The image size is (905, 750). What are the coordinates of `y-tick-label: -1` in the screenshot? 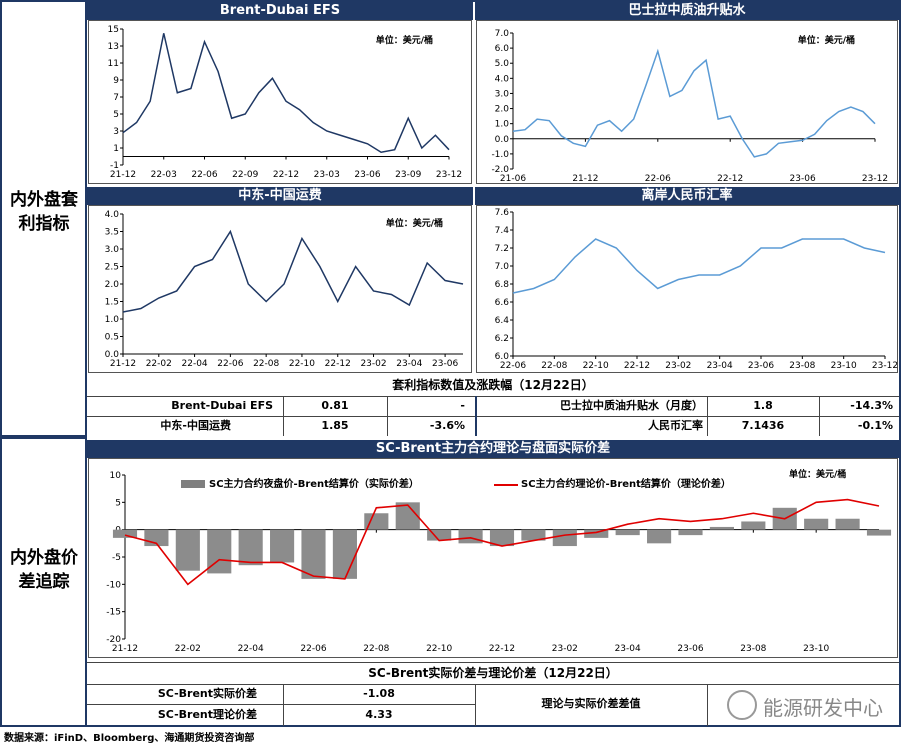 It's located at (114, 166).